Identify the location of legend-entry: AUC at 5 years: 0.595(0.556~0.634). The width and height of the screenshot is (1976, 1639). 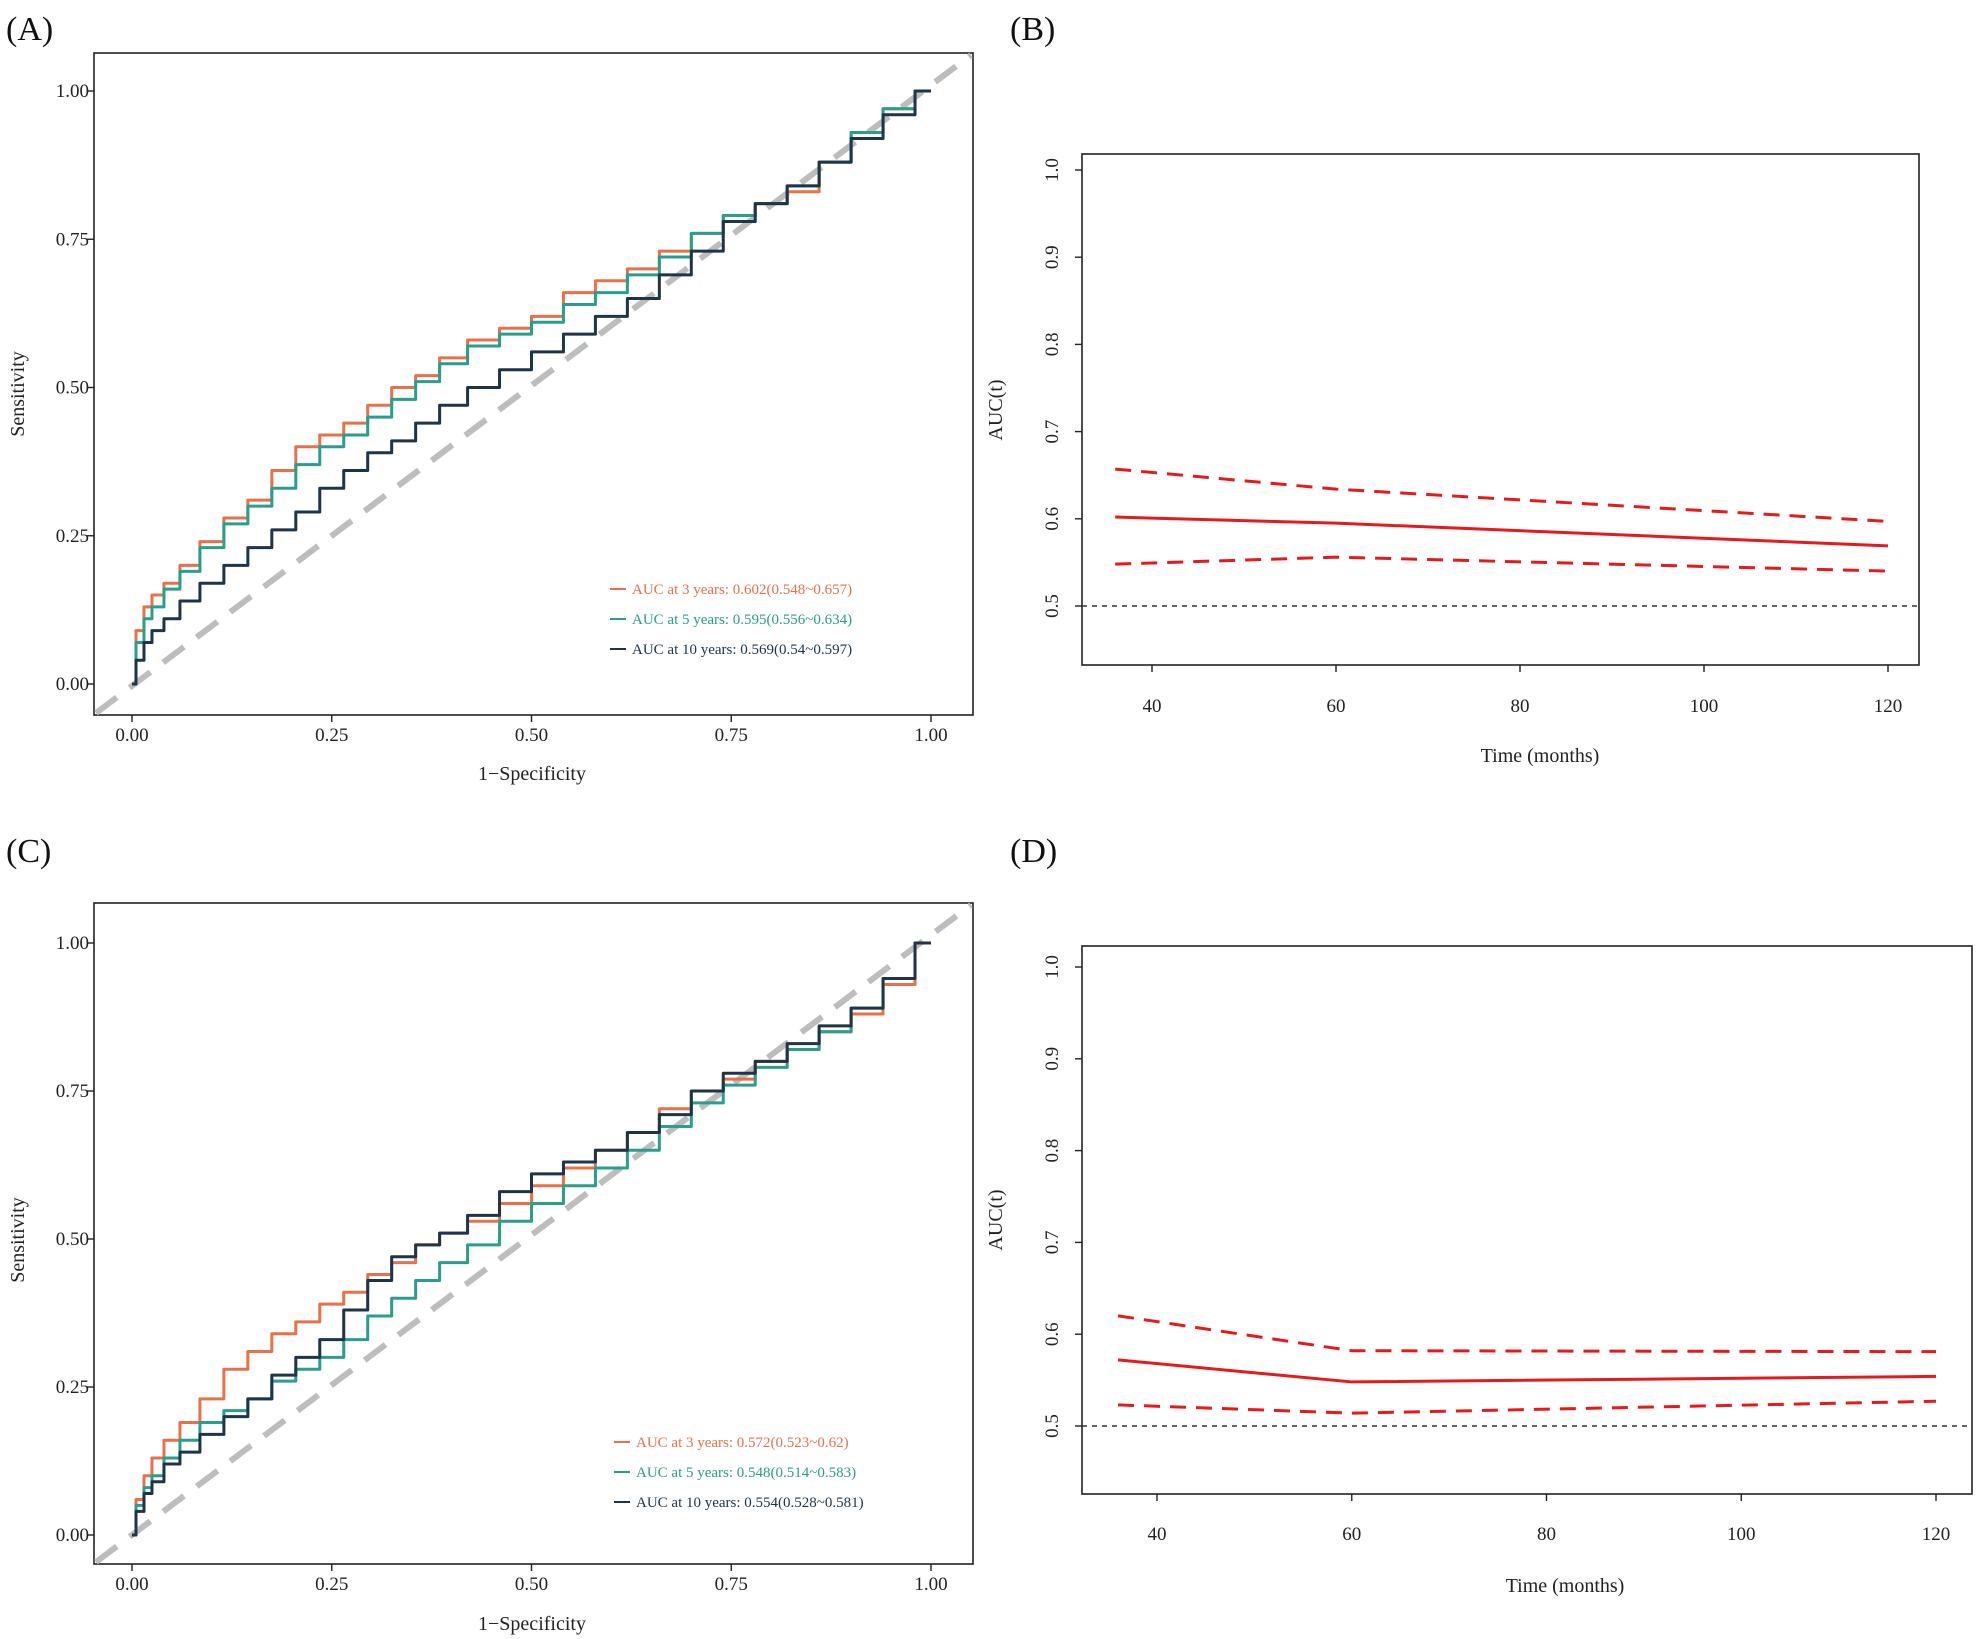
(742, 620).